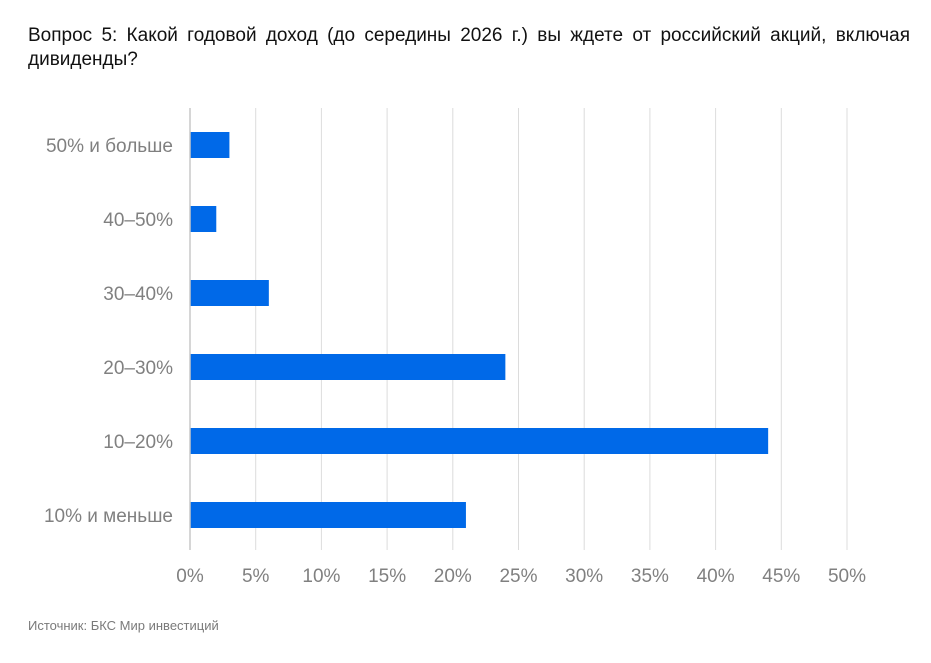 The width and height of the screenshot is (931, 663). I want to click on x-tick-label: 25%, so click(518, 576).